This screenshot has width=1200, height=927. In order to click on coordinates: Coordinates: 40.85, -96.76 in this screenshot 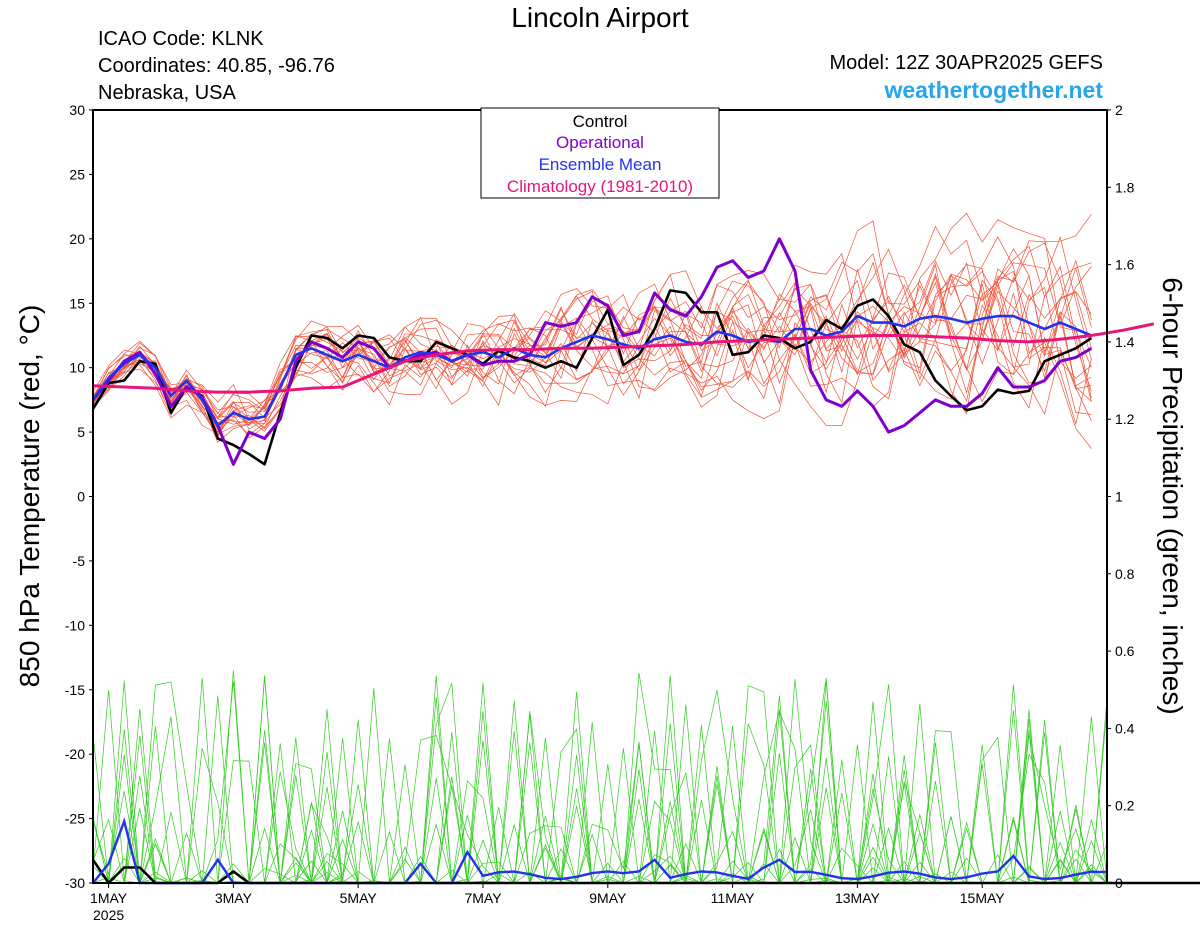, I will do `click(216, 66)`.